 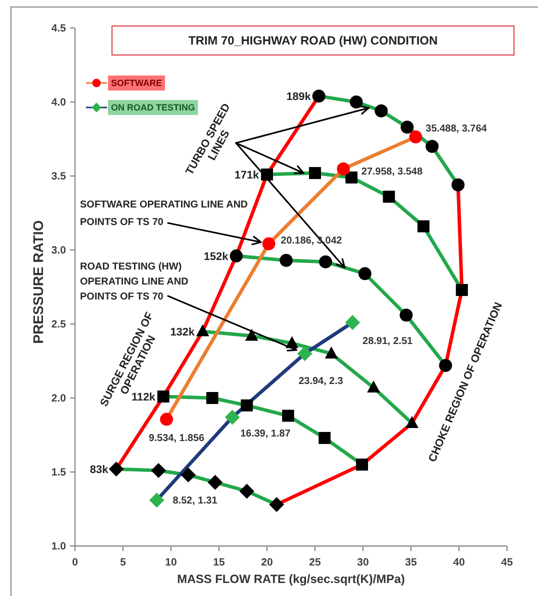 I want to click on x-tick-label: 15, so click(x=219, y=562).